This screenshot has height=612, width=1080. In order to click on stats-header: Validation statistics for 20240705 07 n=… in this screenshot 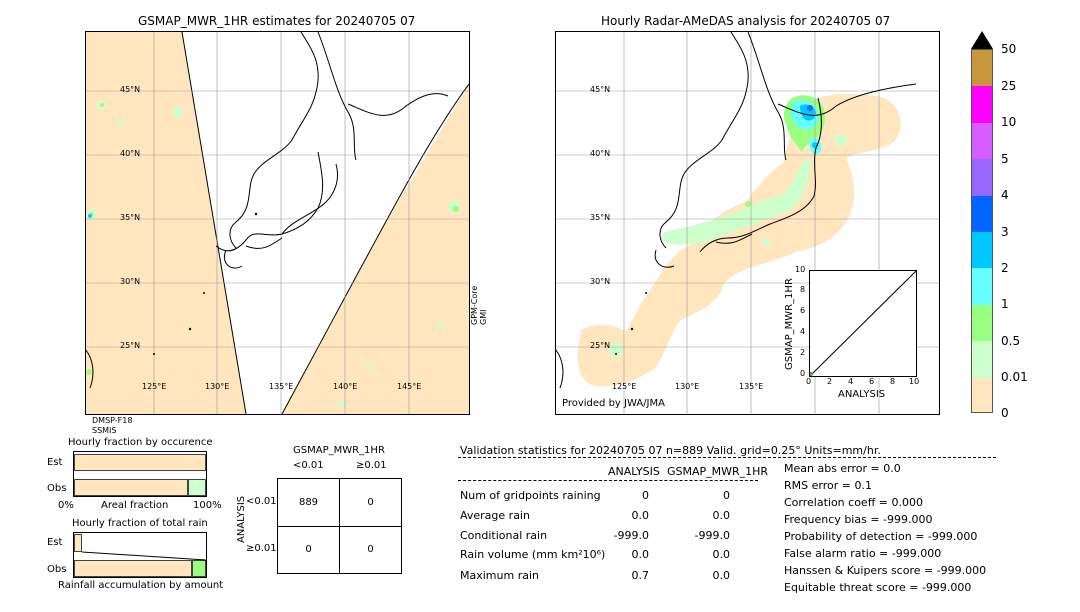, I will do `click(670, 450)`.